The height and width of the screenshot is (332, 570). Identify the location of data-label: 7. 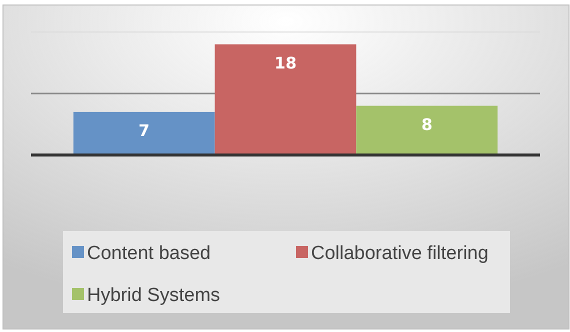
(144, 130).